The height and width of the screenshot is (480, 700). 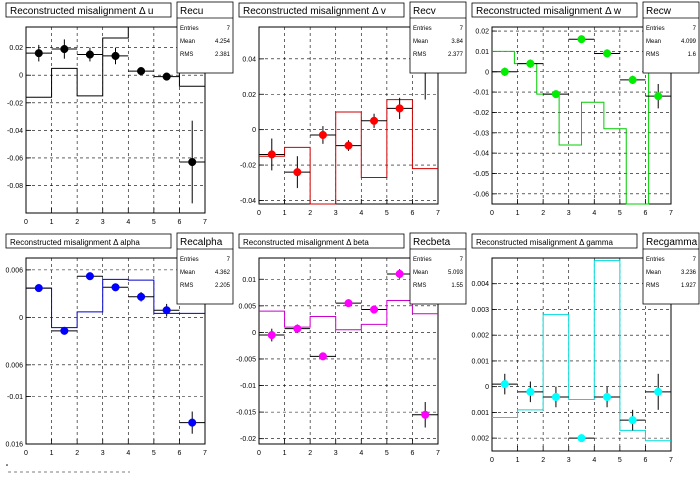 I want to click on y-tick-label: -0.01, so click(x=248, y=386).